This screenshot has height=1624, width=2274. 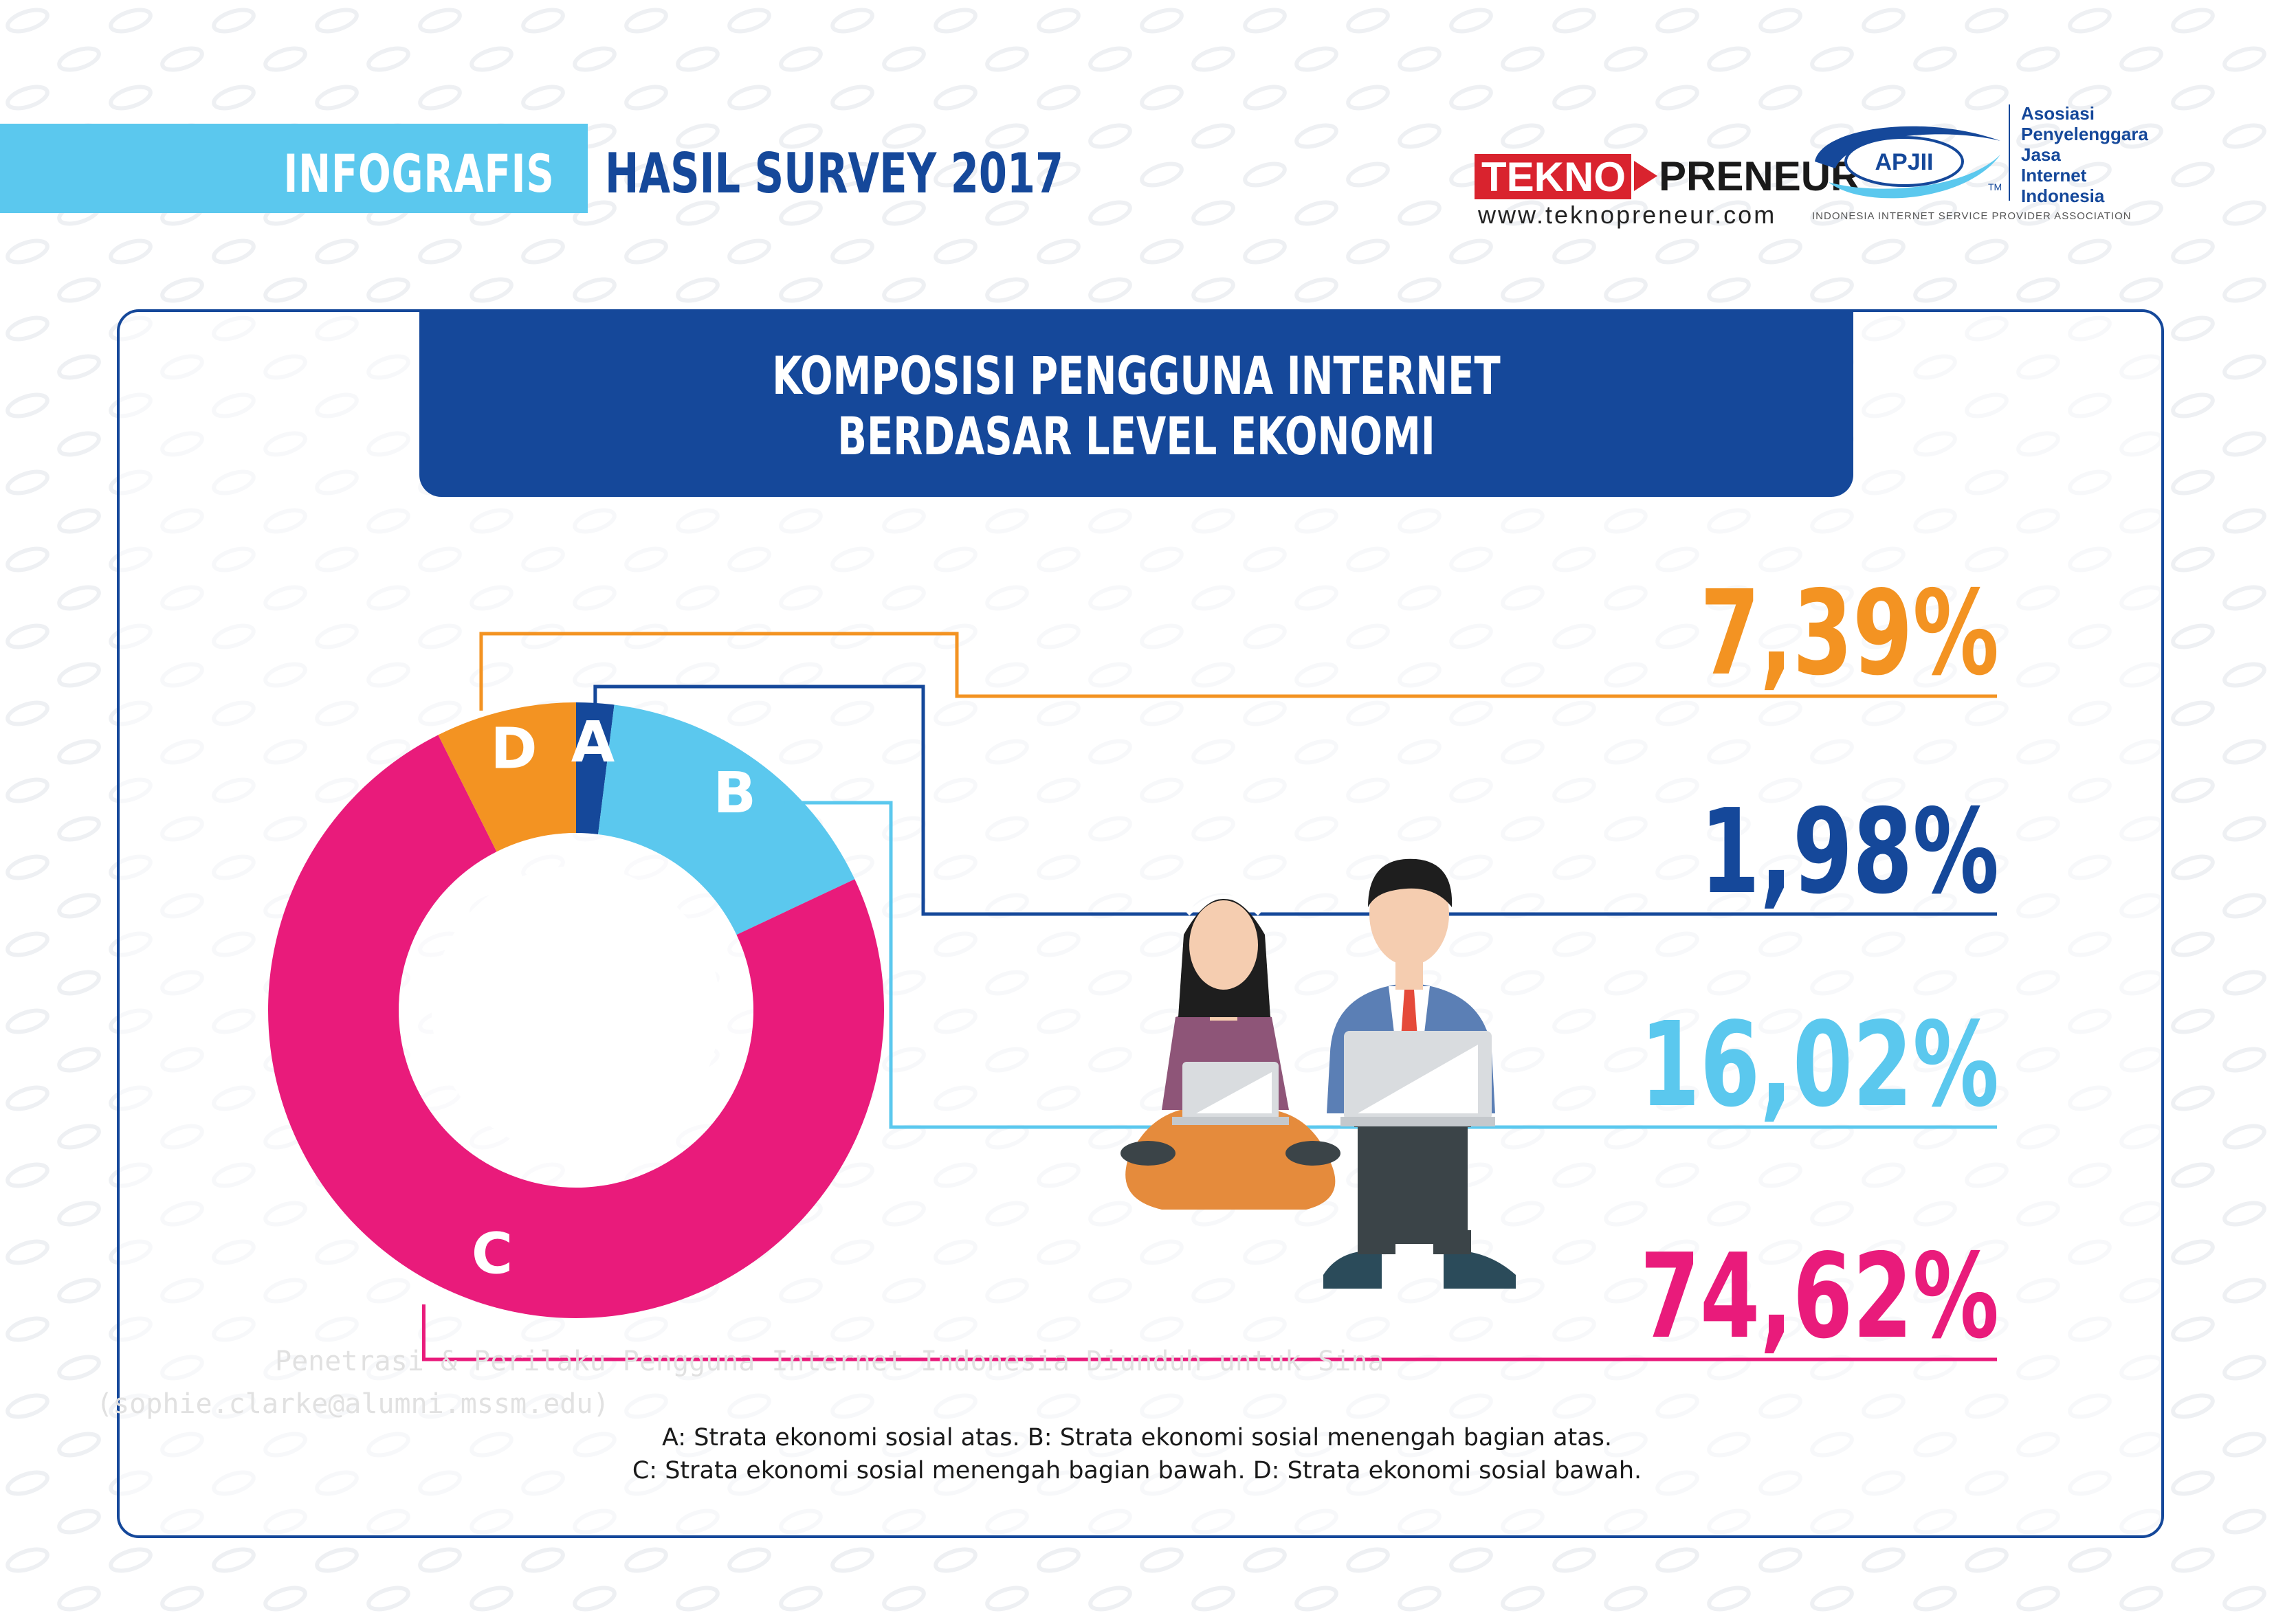 What do you see at coordinates (492, 1254) in the screenshot?
I see `slice-label-c: C` at bounding box center [492, 1254].